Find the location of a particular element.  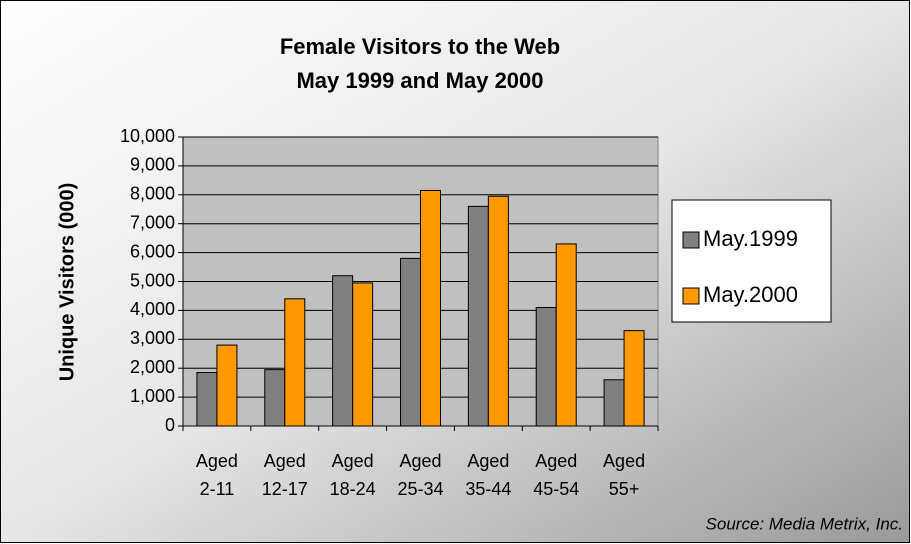

y-tick-label: 6,000 is located at coordinates (152, 251).